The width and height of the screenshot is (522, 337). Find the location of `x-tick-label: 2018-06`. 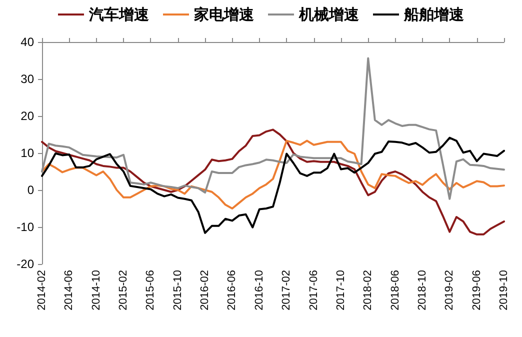

x-tick-label: 2018-06 is located at coordinates (395, 290).